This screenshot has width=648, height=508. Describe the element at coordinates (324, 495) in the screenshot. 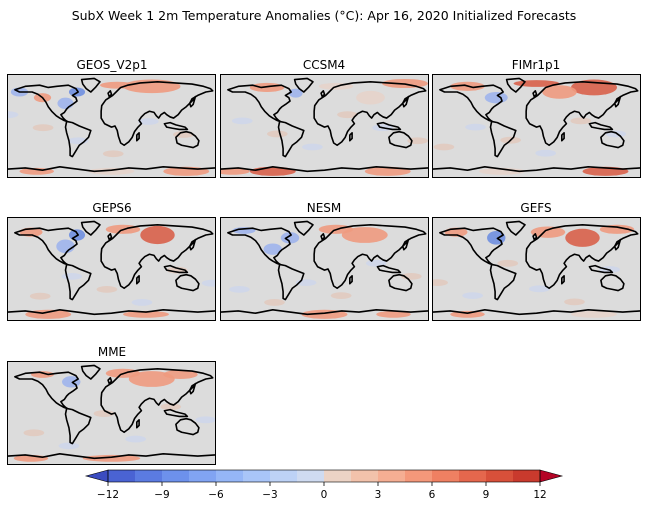

I see `colorbar-tick-label: 0` at that location.